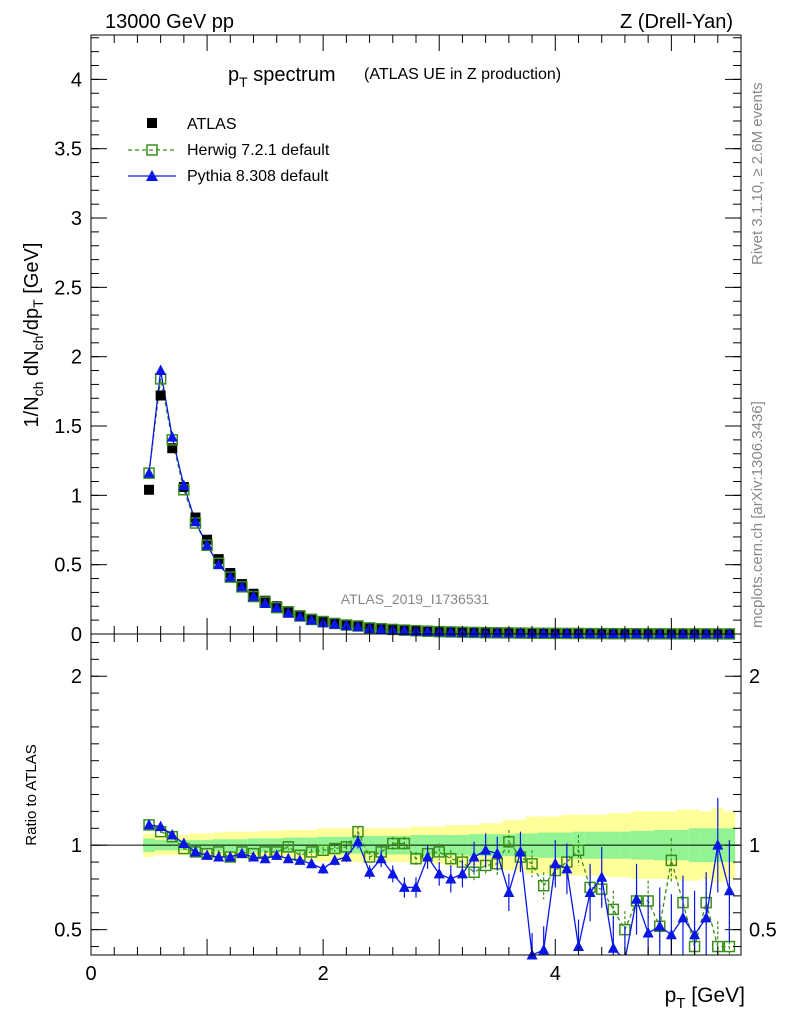 Image resolution: width=786 pixels, height=1024 pixels. I want to click on main-ylabel: 1/Nch dNch/dpT [GeV], so click(33, 335).